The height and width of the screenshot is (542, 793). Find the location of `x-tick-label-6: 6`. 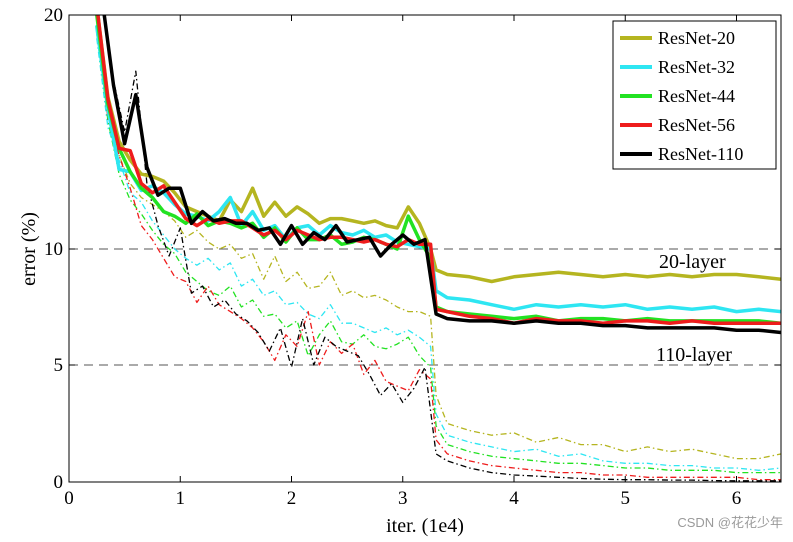

x-tick-label-6: 6 is located at coordinates (737, 498).